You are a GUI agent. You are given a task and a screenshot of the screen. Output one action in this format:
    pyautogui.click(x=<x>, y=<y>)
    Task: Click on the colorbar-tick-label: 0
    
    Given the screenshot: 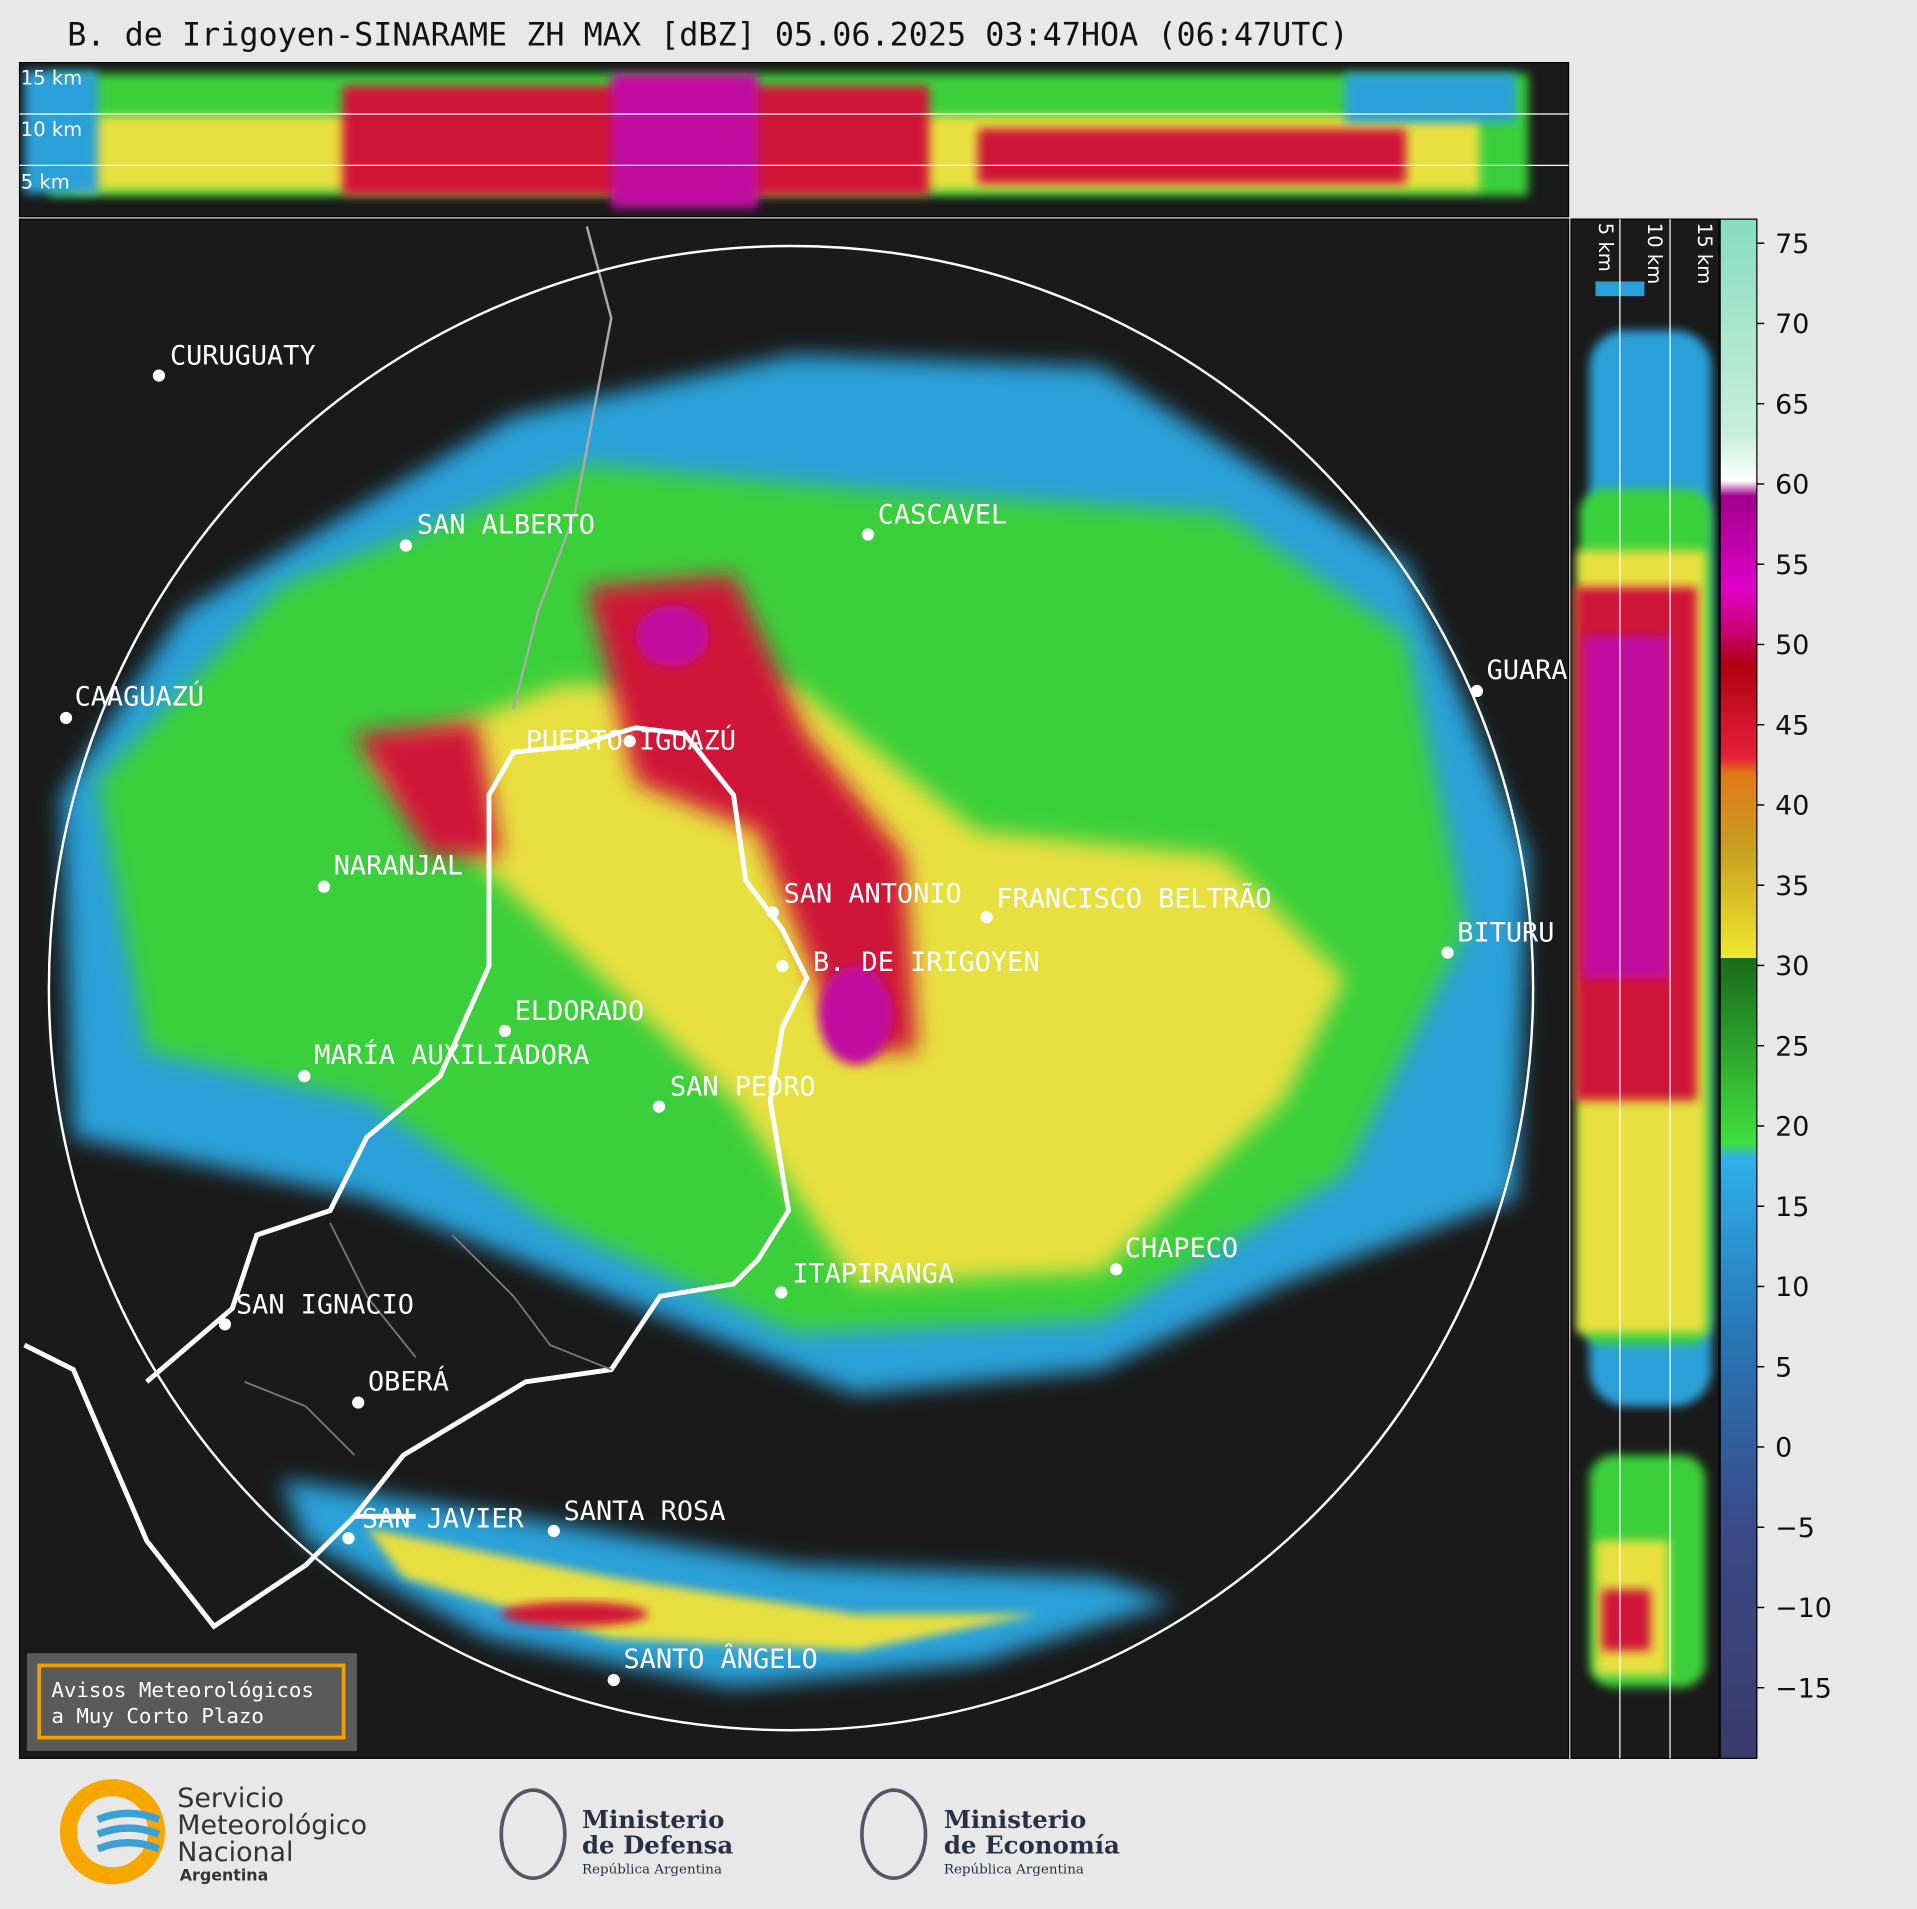 What is the action you would take?
    pyautogui.click(x=1783, y=1448)
    